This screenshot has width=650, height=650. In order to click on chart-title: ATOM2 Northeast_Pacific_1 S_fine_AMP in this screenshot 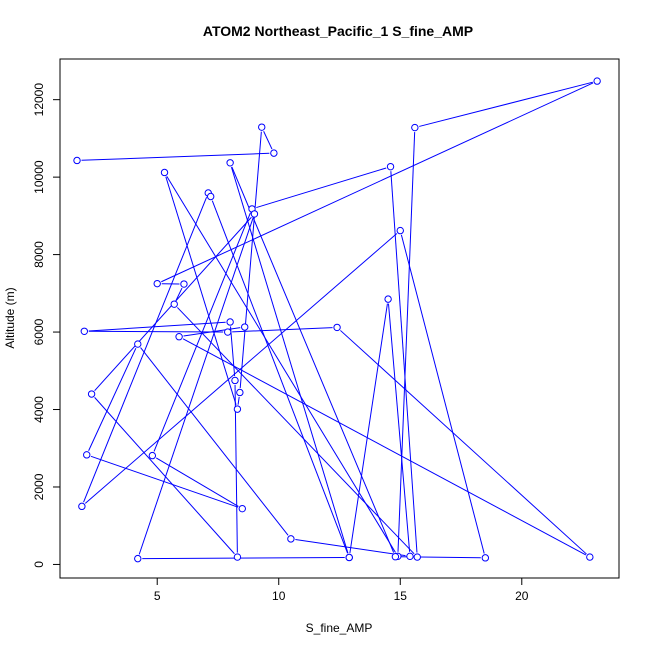, I will do `click(338, 31)`.